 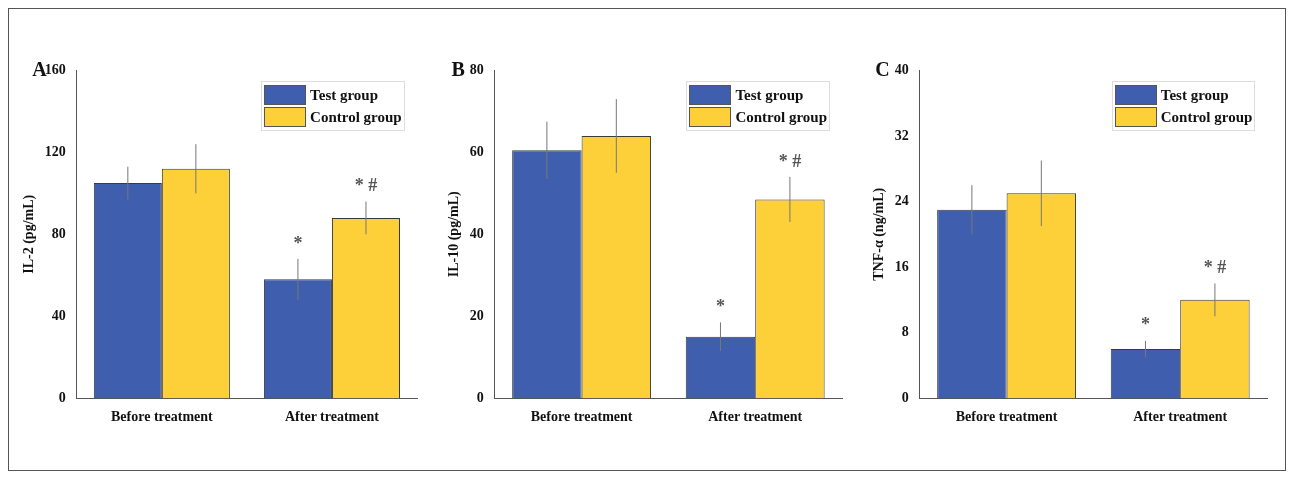 What do you see at coordinates (476, 315) in the screenshot?
I see `y-tick-label: 20` at bounding box center [476, 315].